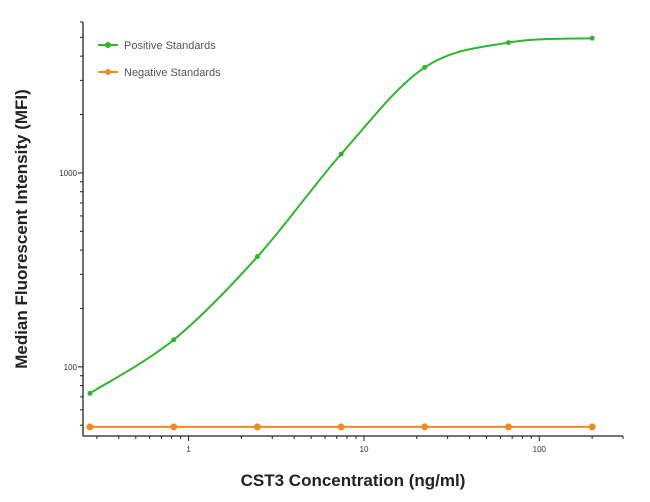 Image resolution: width=650 pixels, height=502 pixels. What do you see at coordinates (188, 449) in the screenshot?
I see `x-tick-label: 1` at bounding box center [188, 449].